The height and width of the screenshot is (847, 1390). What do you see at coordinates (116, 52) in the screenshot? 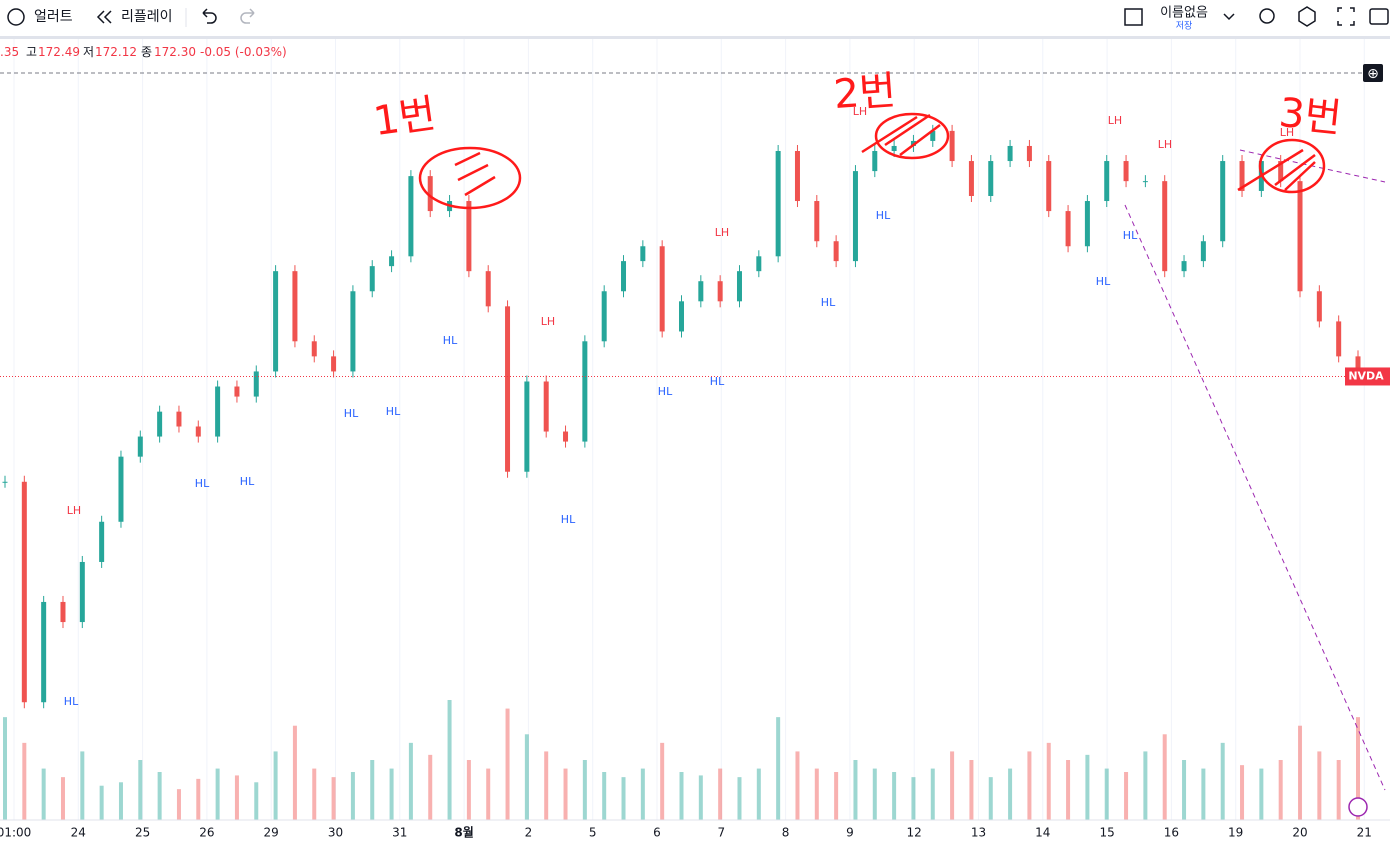
I see `legend-low: 172.12` at bounding box center [116, 52].